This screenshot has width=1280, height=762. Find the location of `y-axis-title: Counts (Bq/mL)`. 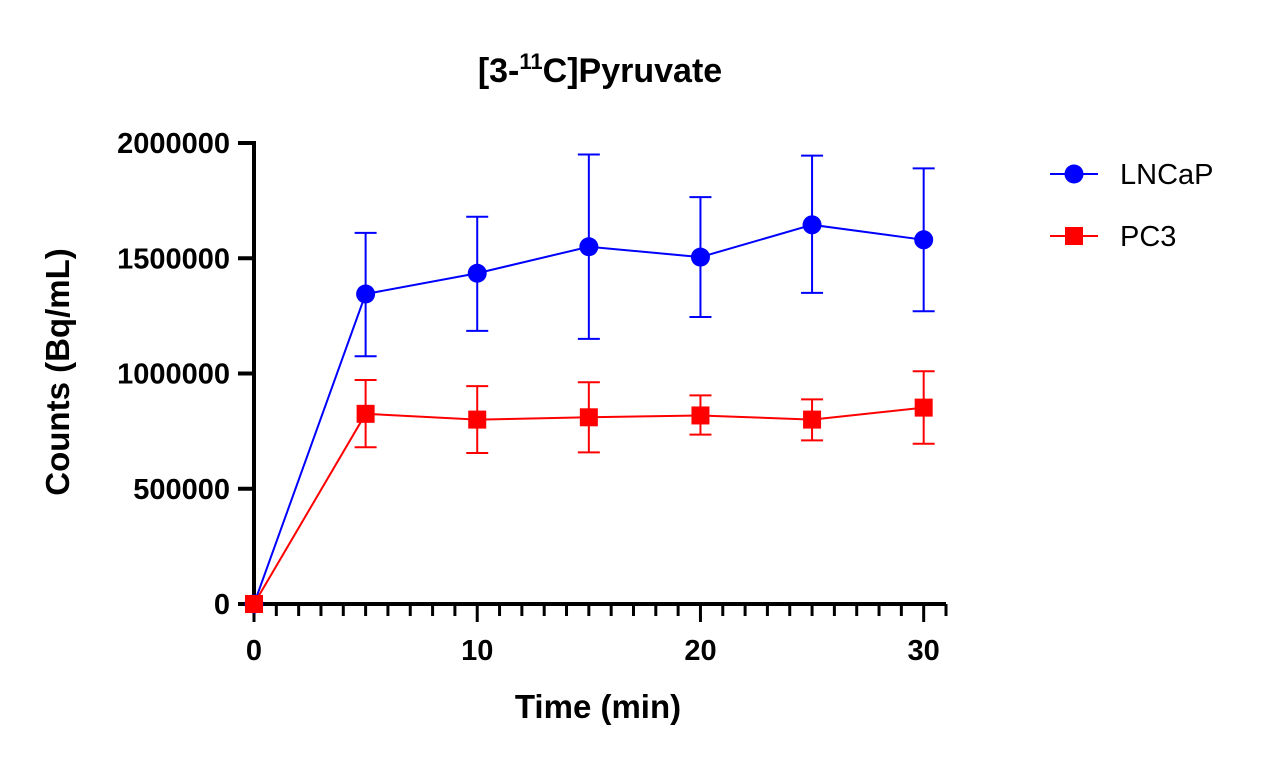

y-axis-title: Counts (Bq/mL) is located at coordinates (57, 371).